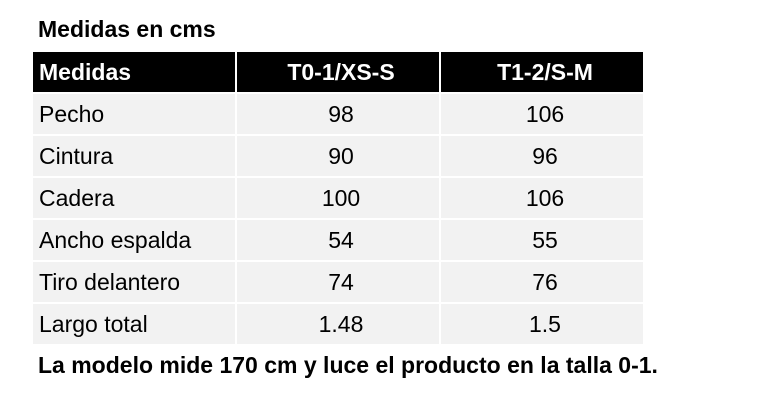  Describe the element at coordinates (134, 324) in the screenshot. I see `measure-label: Largo total` at that location.